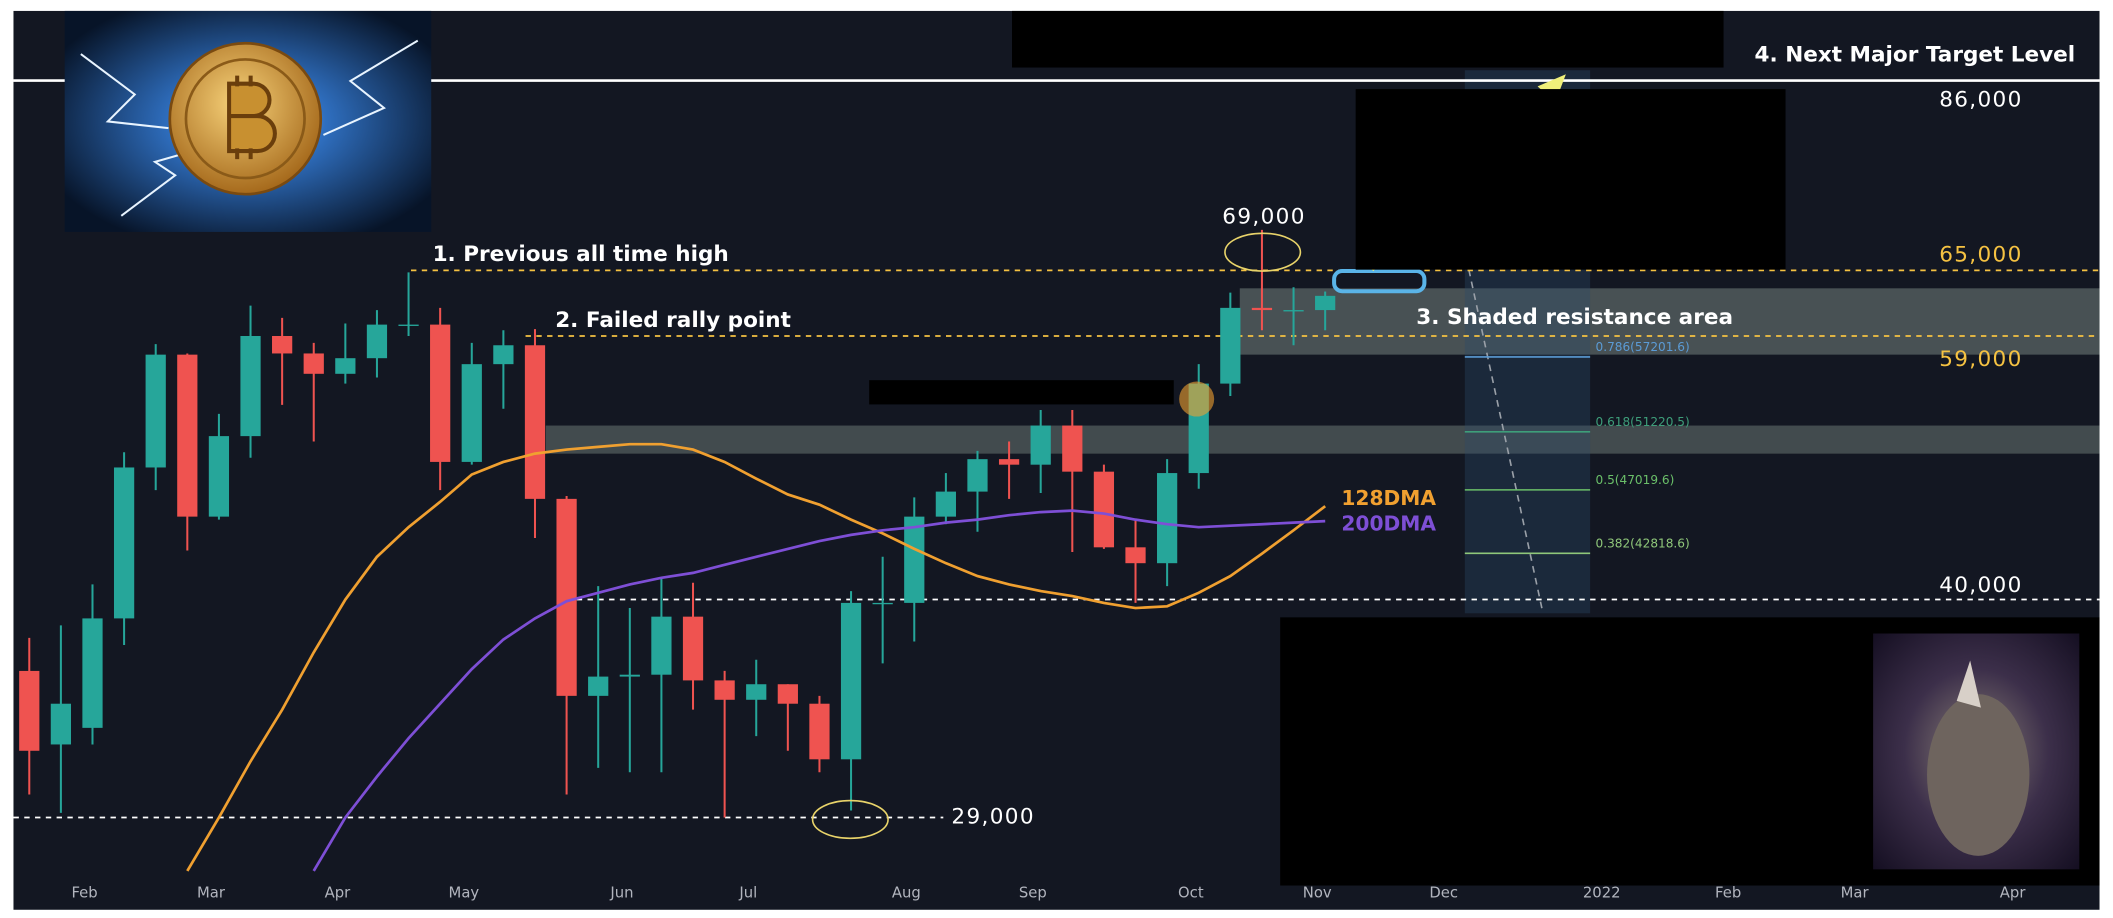 The width and height of the screenshot is (2113, 918). I want to click on x-tick-label: Jun, so click(621, 893).